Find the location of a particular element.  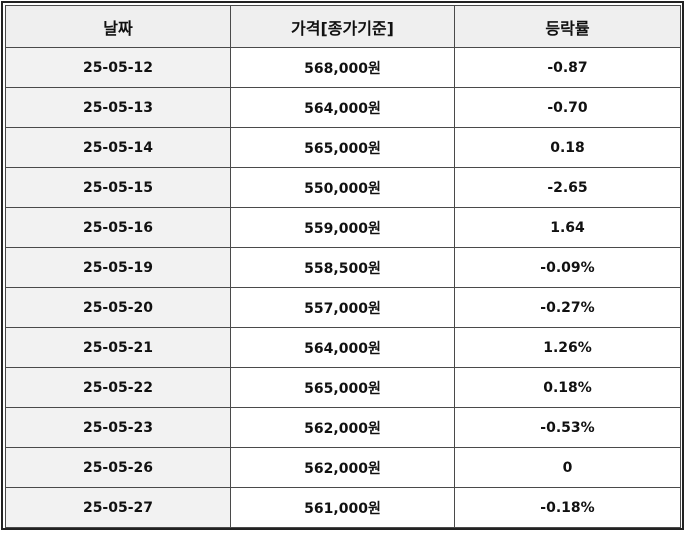

rate-cell: -0.09% is located at coordinates (567, 267).